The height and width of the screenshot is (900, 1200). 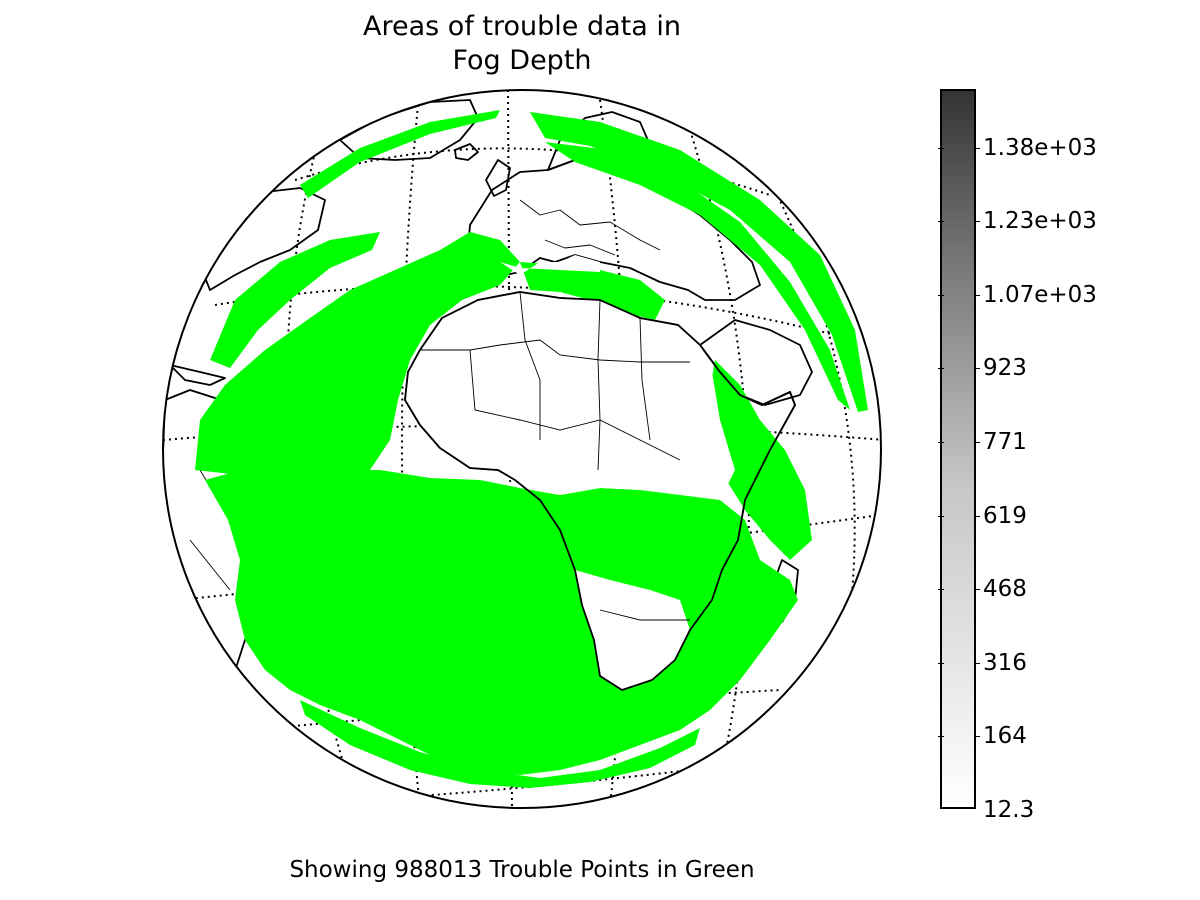 I want to click on colorbar-tick-label: 1.23e+03, so click(x=1040, y=221).